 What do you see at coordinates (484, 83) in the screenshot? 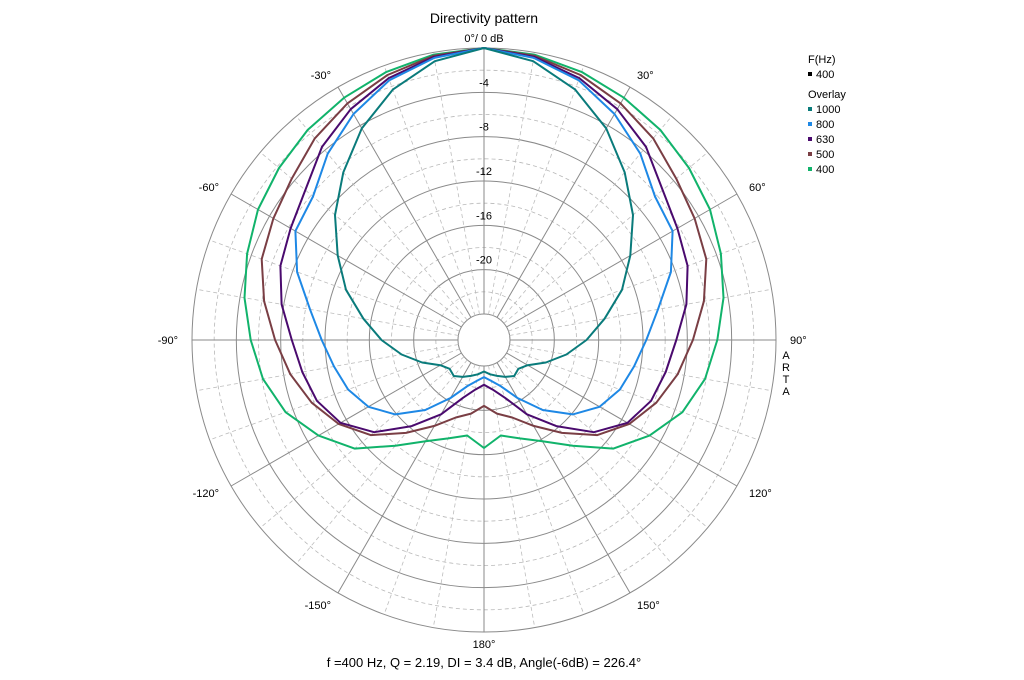
I see `radial-tick-label: -4` at bounding box center [484, 83].